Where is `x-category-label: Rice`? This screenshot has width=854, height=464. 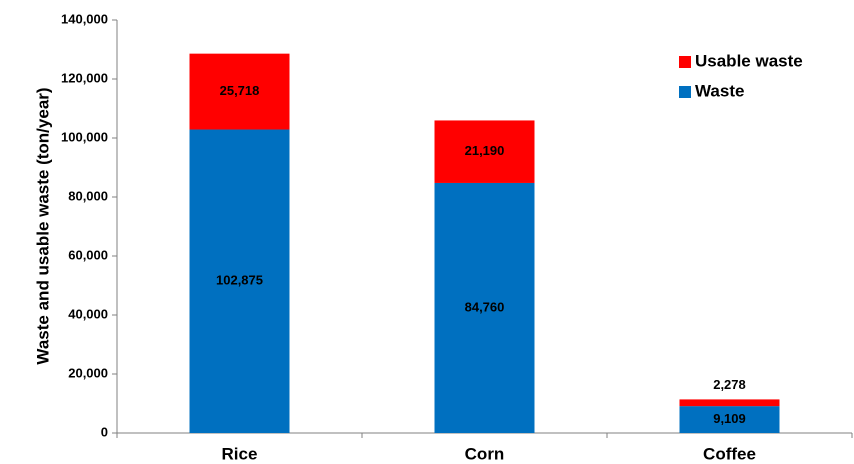 x-category-label: Rice is located at coordinates (240, 453).